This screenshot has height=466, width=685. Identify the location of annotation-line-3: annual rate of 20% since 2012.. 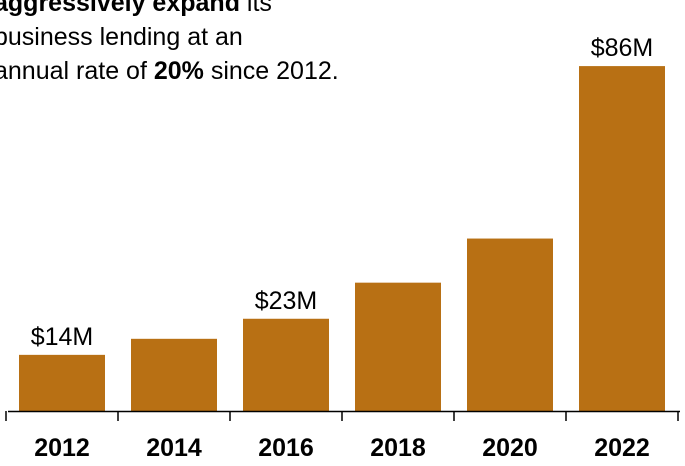
(227, 71).